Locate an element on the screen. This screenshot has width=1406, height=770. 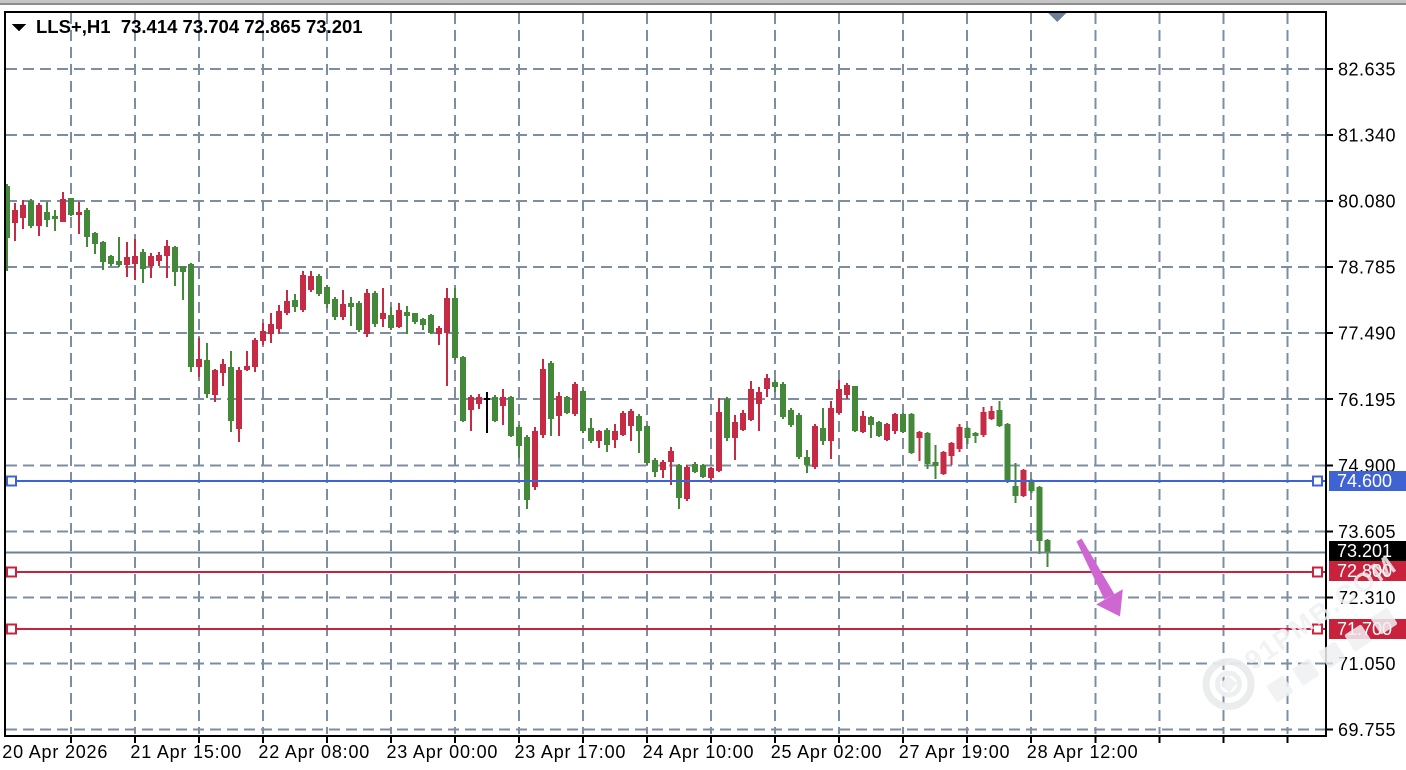
svg-text: 74.600 is located at coordinates (1364, 481).